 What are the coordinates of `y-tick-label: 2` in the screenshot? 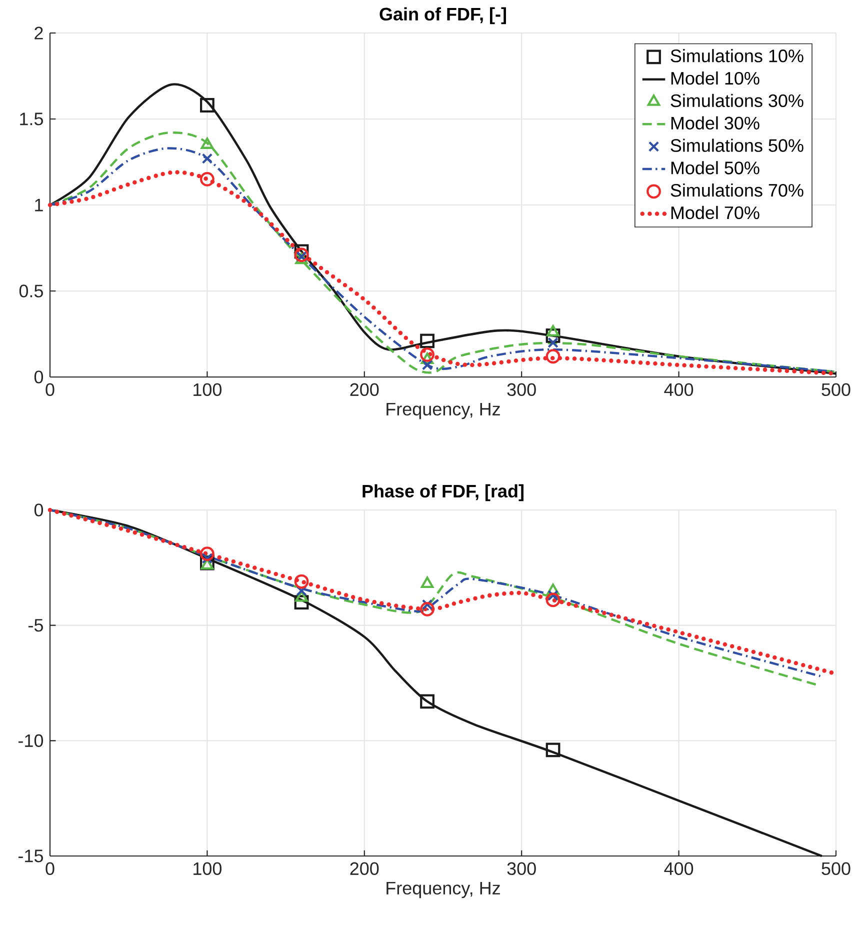 It's located at (38, 33).